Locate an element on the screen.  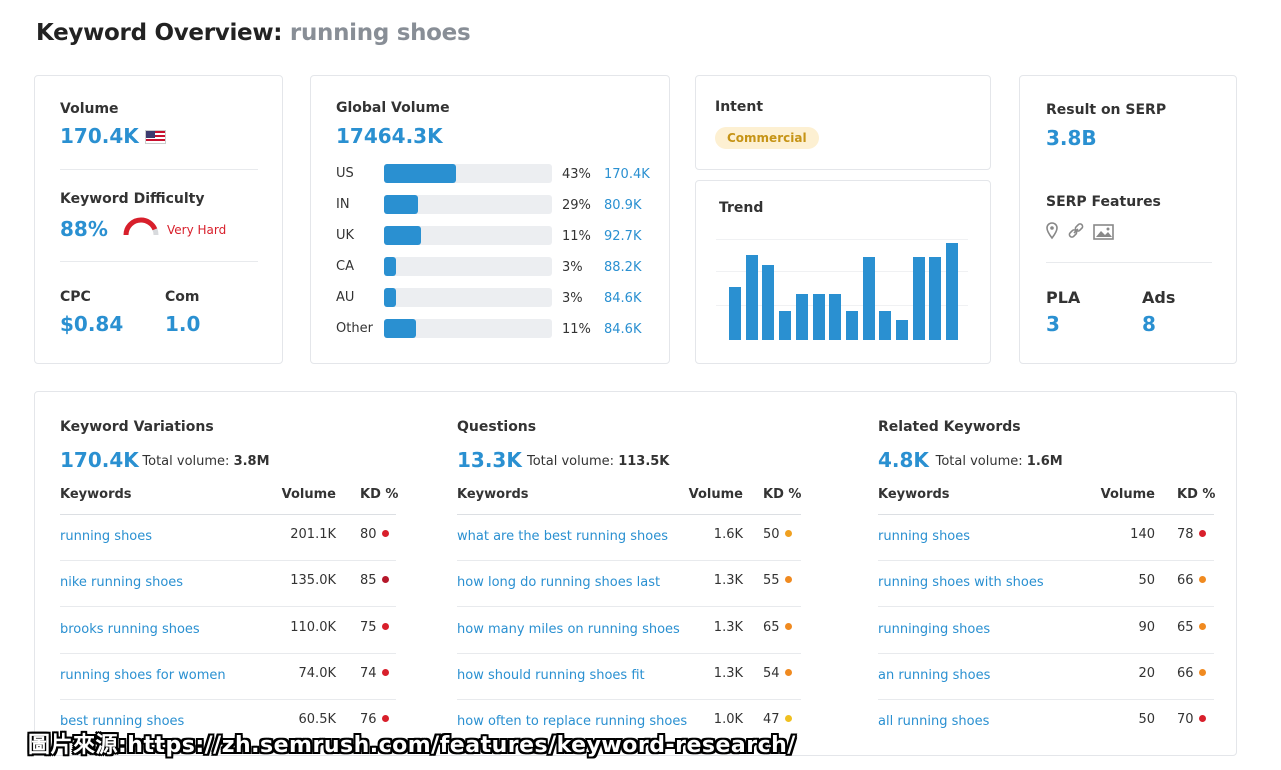
keyword-kd: 50 is located at coordinates (777, 534).